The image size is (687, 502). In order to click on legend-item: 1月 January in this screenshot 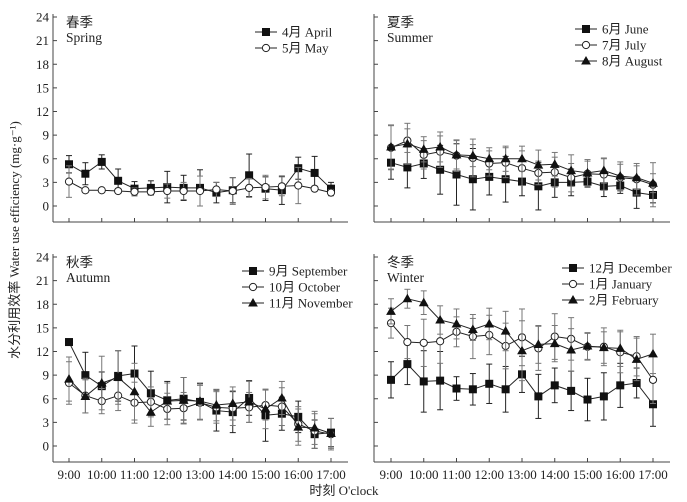, I will do `click(607, 284)`.